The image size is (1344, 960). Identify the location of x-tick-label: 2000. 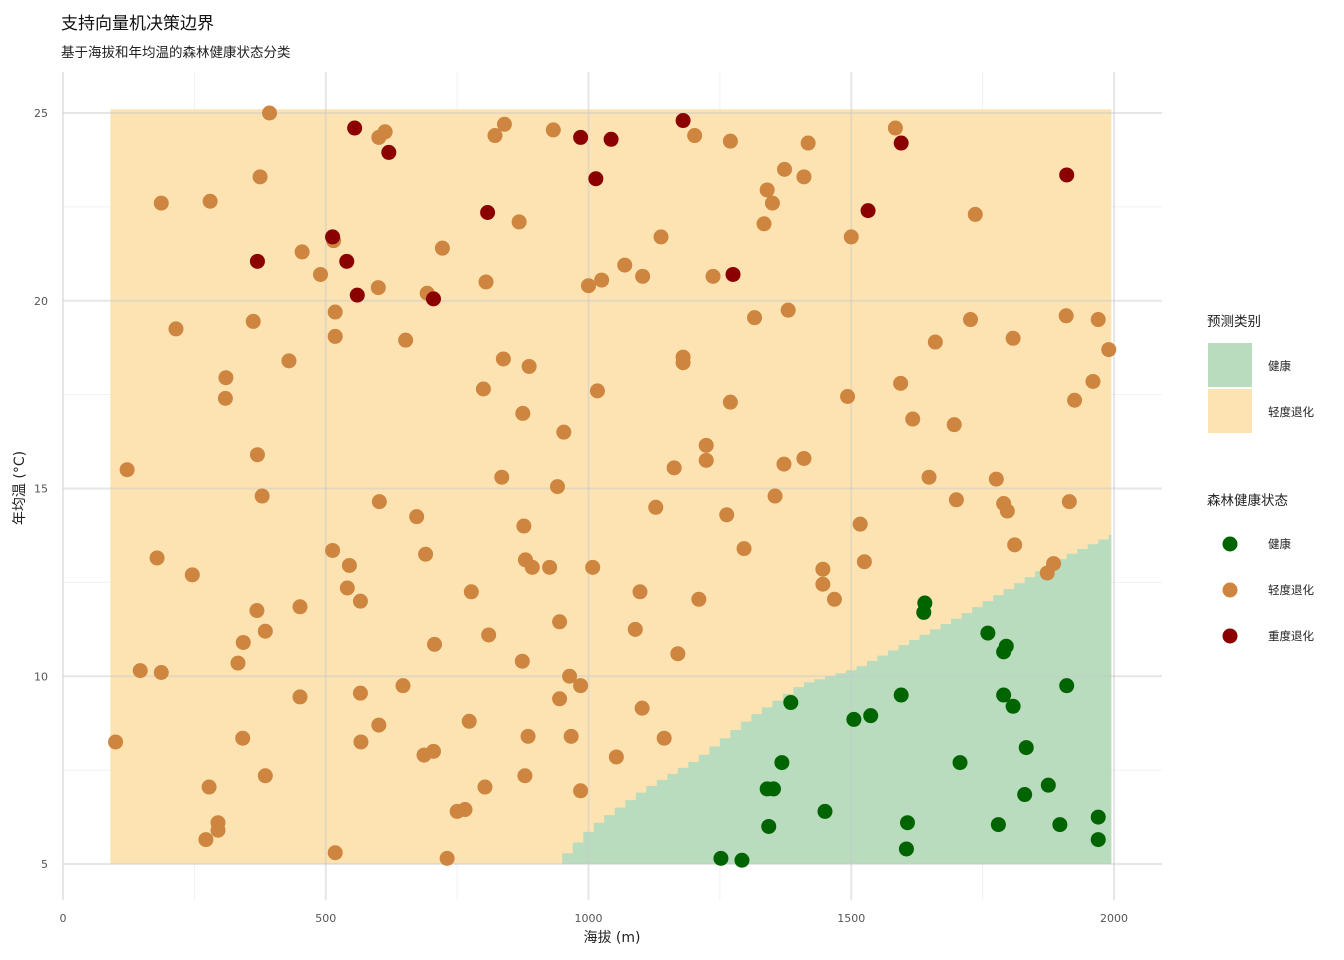
(1114, 918).